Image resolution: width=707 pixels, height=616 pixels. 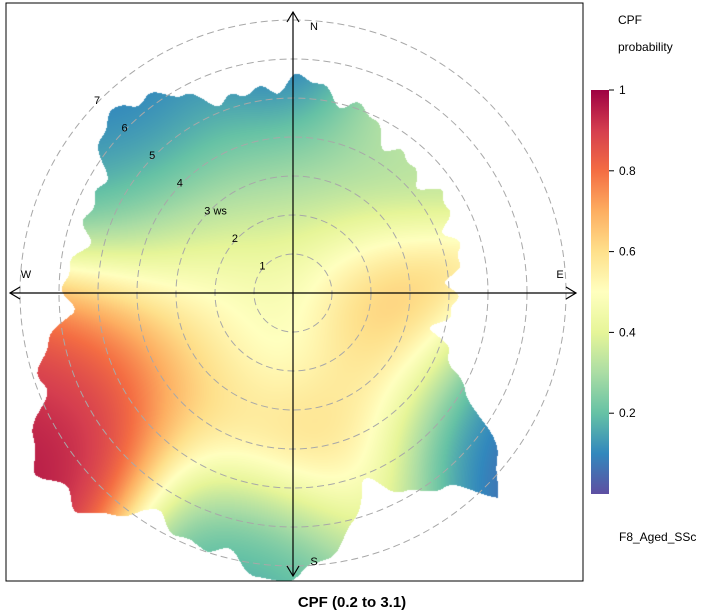 What do you see at coordinates (627, 413) in the screenshot?
I see `colorbar-tick-label: 0.2` at bounding box center [627, 413].